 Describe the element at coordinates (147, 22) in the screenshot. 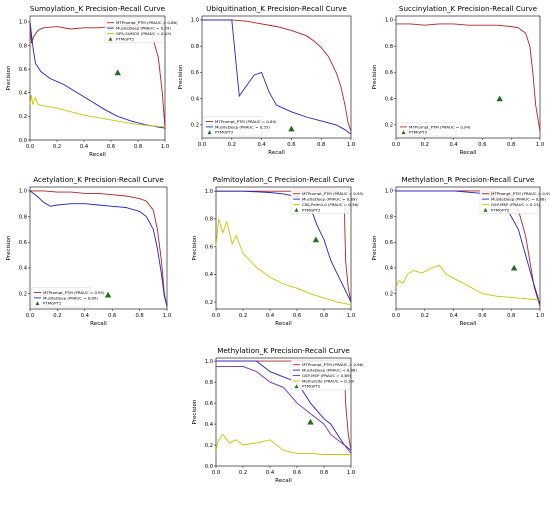

I see `legend-label: MTPrompt_PTM (PRAUC = 0.86)` at that location.